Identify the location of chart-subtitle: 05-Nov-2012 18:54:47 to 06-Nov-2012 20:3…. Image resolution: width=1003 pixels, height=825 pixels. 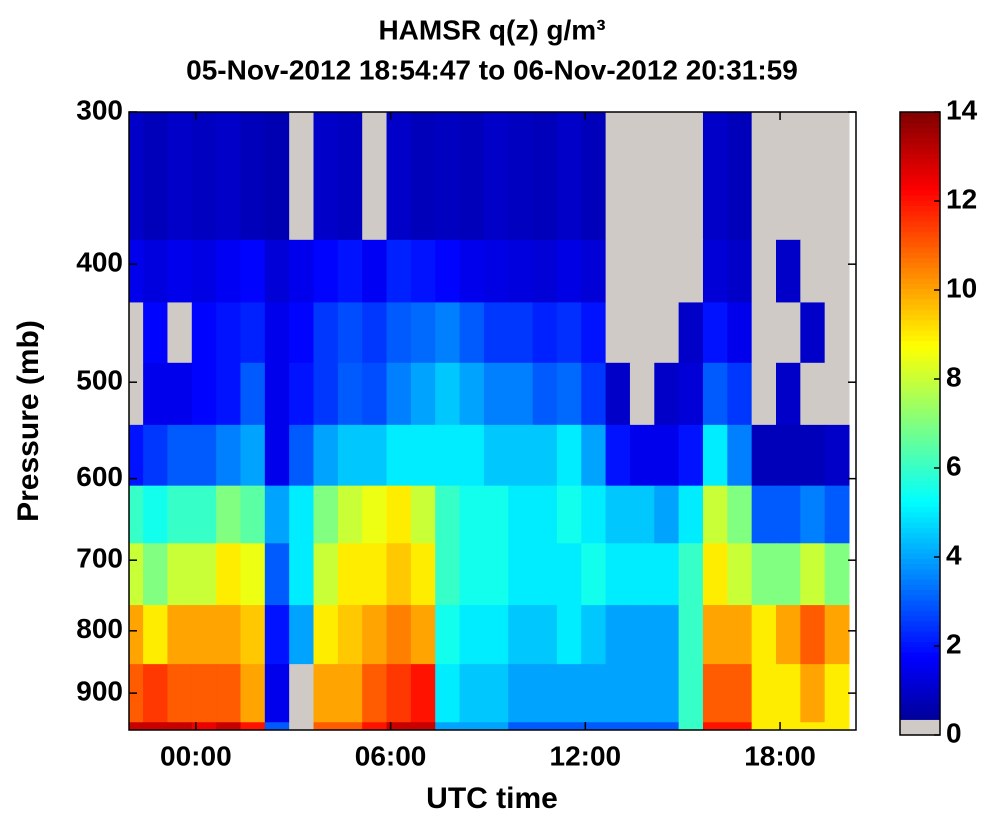
(492, 69).